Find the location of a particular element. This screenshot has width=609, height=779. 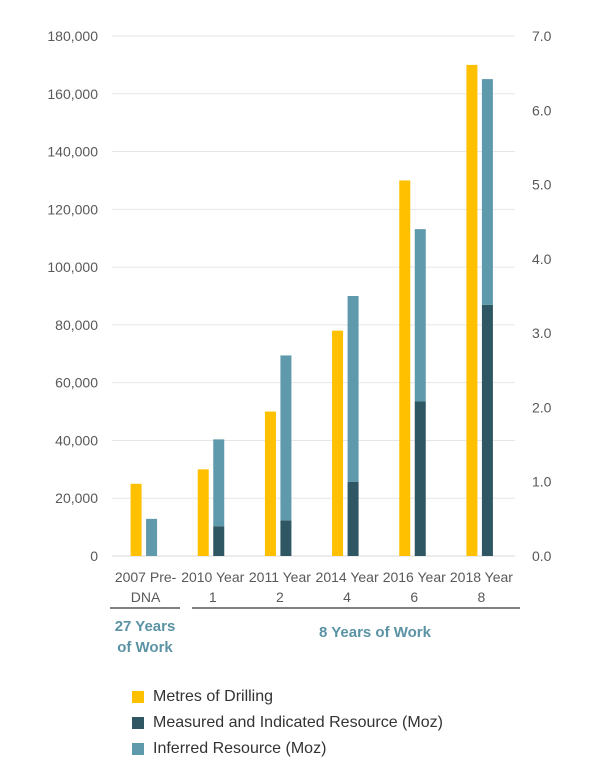

category-label: 2016 Year 6 is located at coordinates (414, 587).